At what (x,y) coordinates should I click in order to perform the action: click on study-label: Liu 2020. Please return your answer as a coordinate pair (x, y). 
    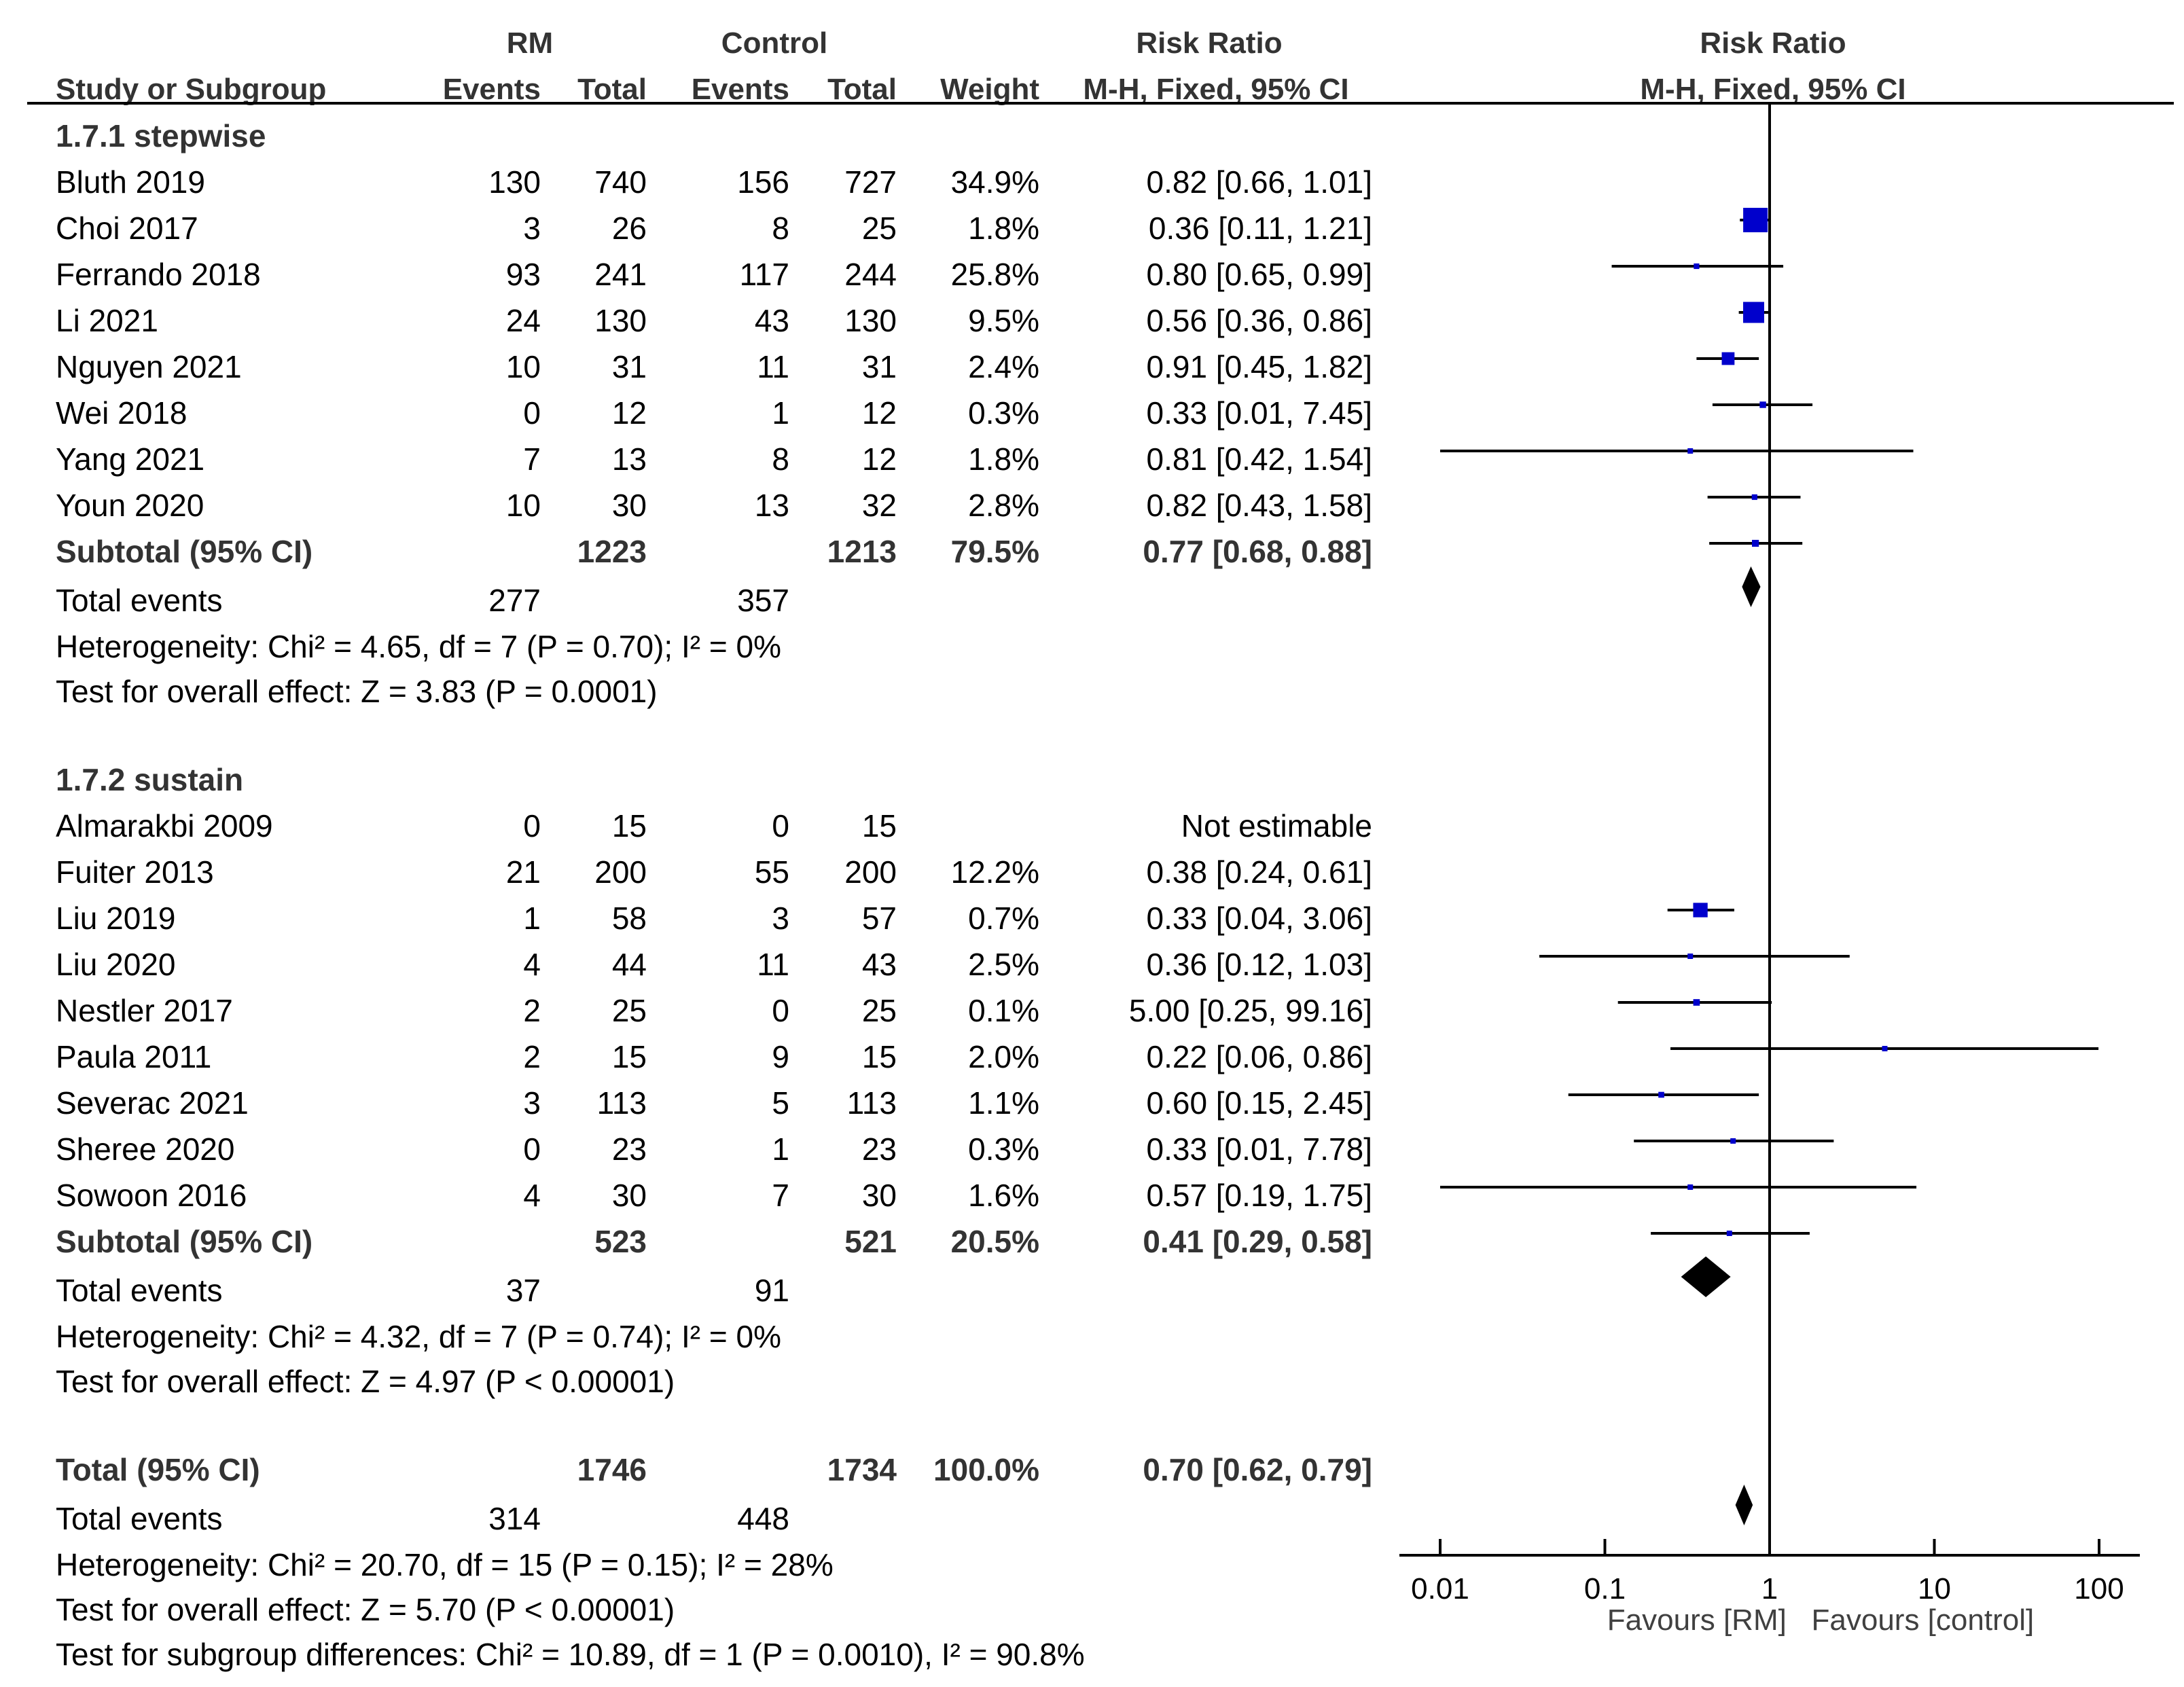
    Looking at the image, I should click on (116, 965).